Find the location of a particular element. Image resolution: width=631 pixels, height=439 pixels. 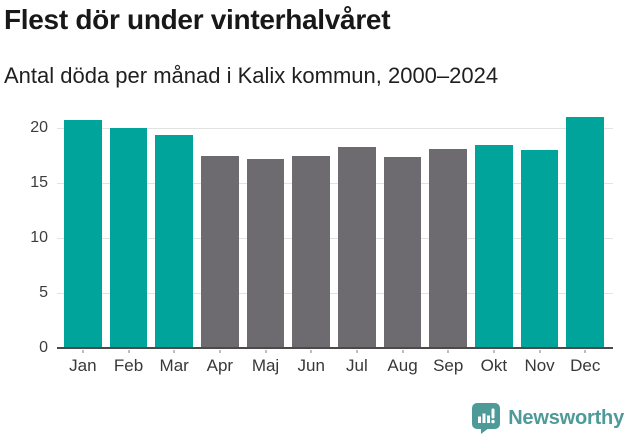

x-category-dec: Dec is located at coordinates (585, 363).